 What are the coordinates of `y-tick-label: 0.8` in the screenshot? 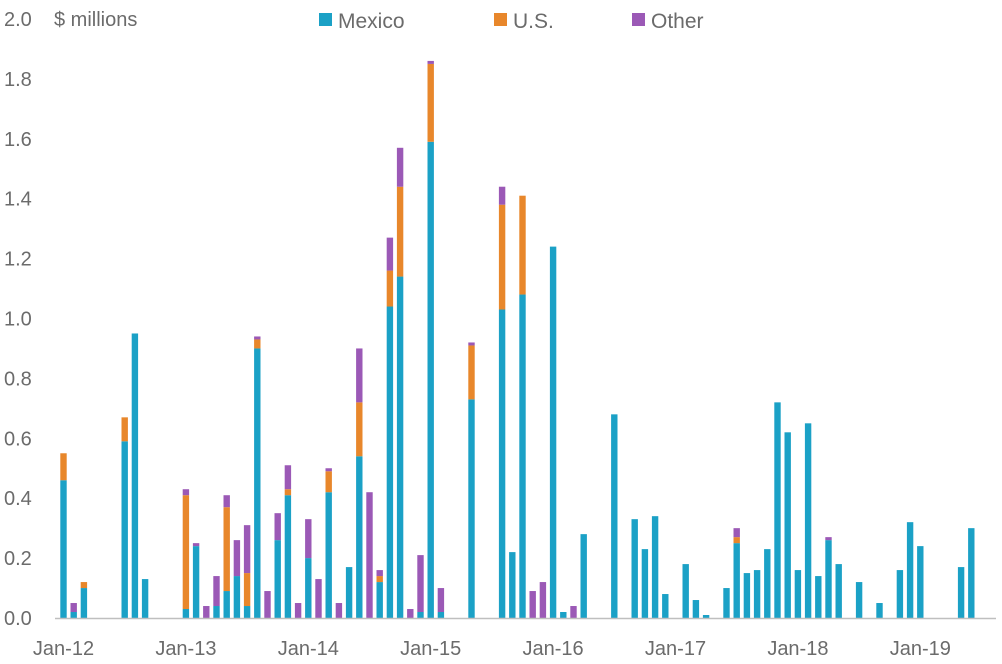 It's located at (18, 379).